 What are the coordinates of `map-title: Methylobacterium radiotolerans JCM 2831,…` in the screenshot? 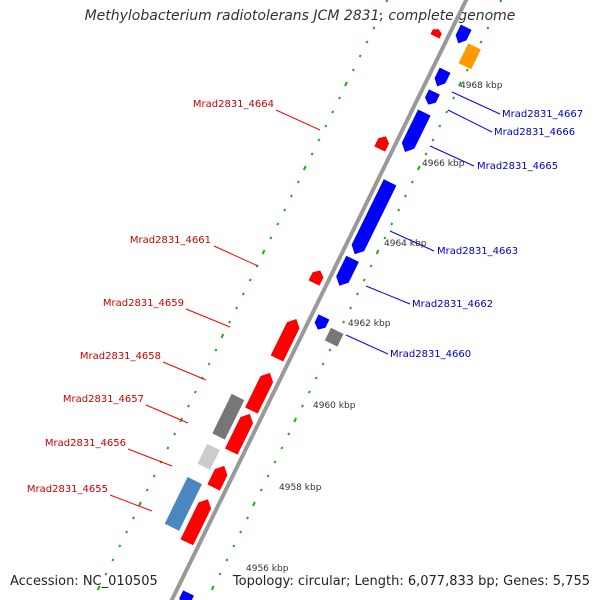 It's located at (300, 16).